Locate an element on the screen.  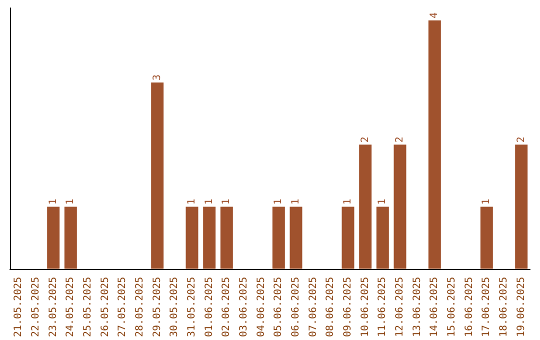
x-tick-label: 23.05.2025 is located at coordinates (53, 307).